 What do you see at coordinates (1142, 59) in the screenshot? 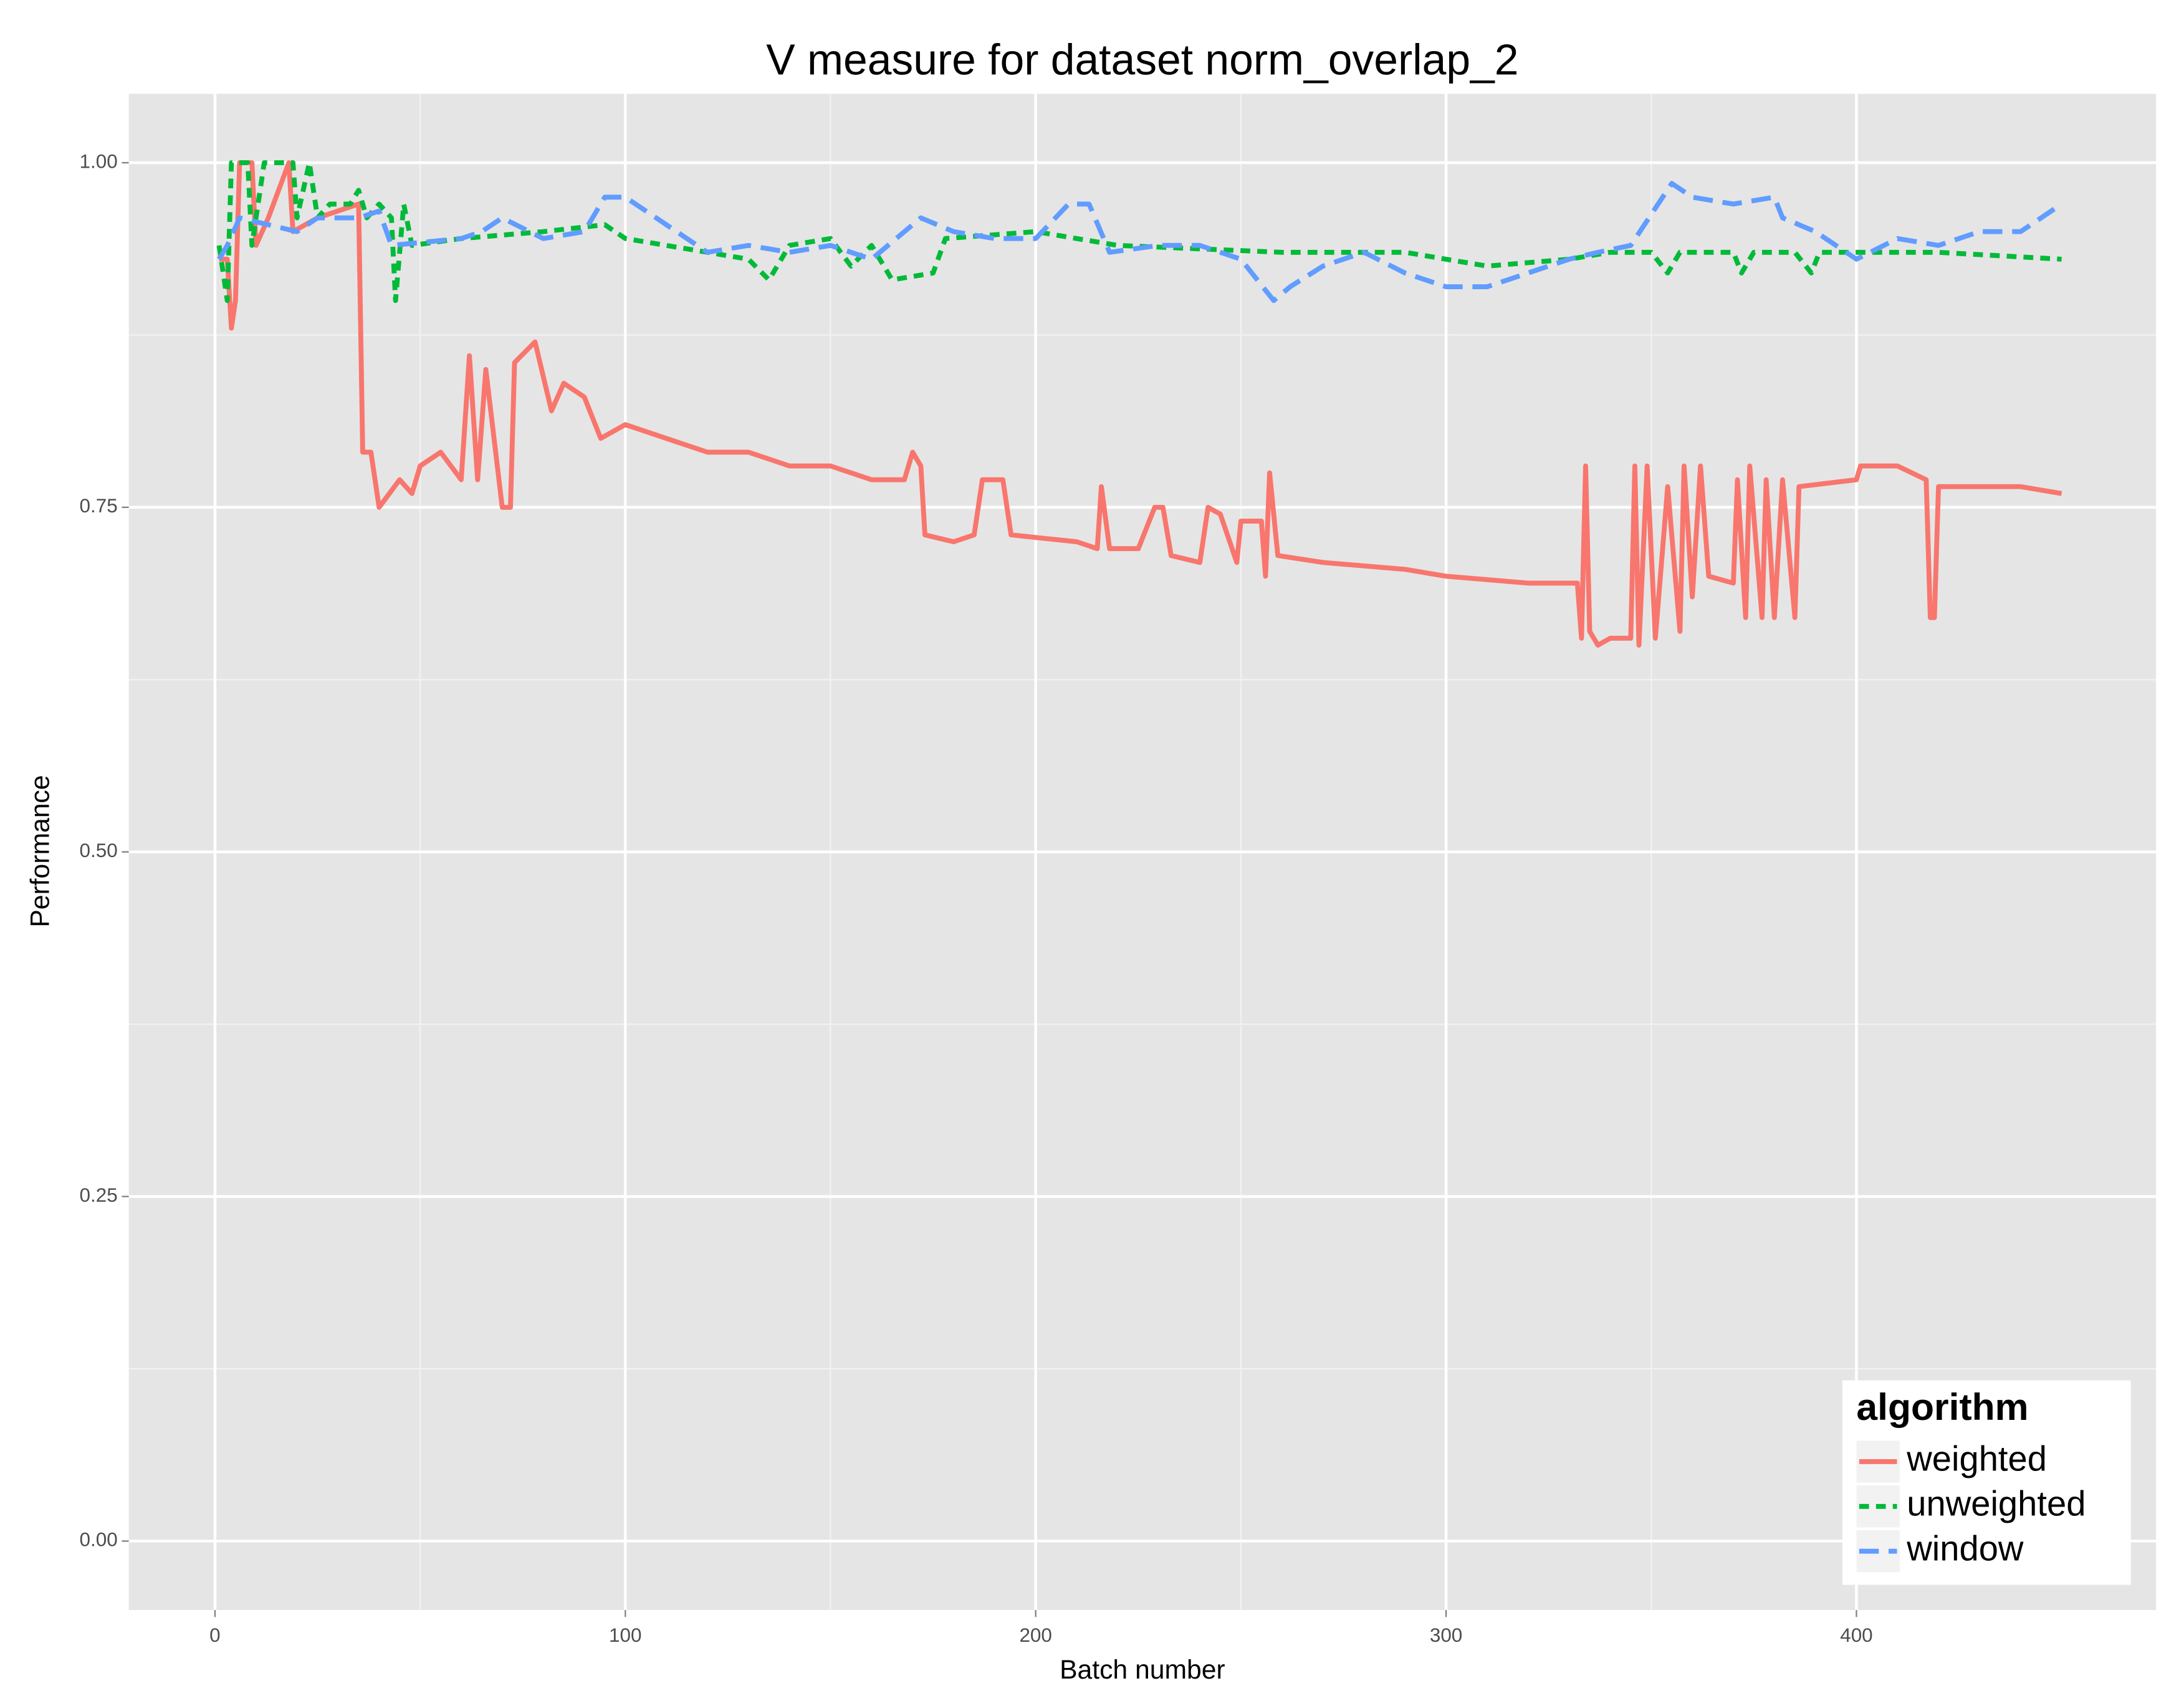
I see `chart-title: V measure for dataset norm_overlap_2` at bounding box center [1142, 59].